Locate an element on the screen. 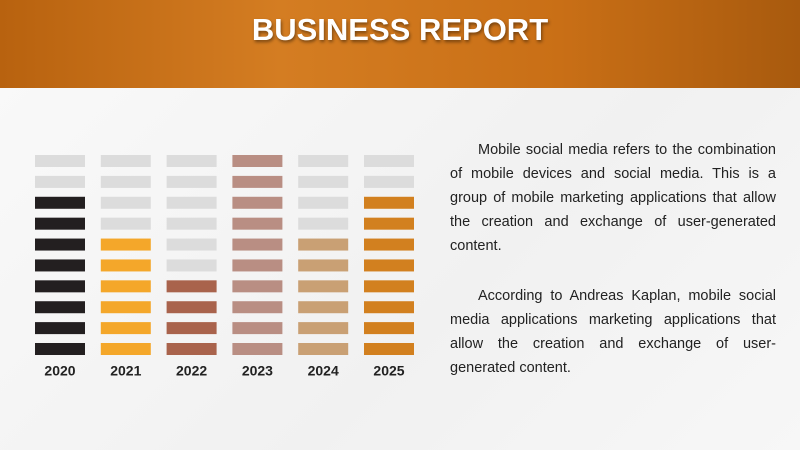 The width and height of the screenshot is (800, 450). x-tick-label: 2024 is located at coordinates (323, 371).